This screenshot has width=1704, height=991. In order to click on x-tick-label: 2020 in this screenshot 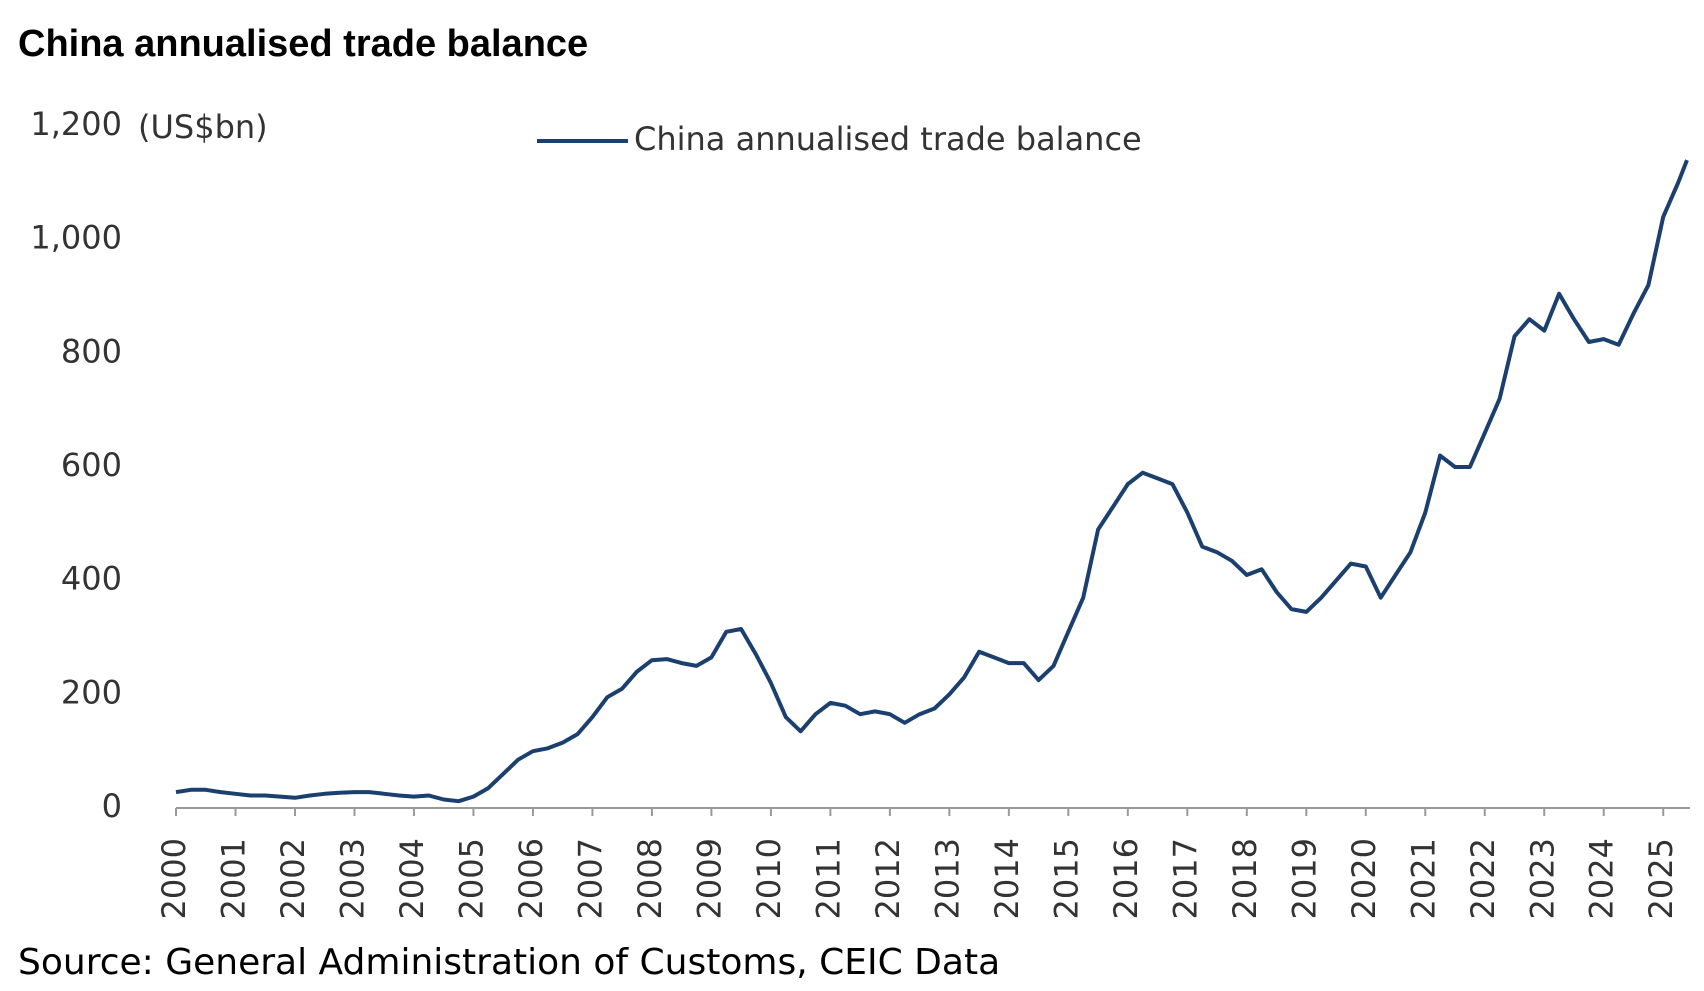, I will do `click(1364, 878)`.